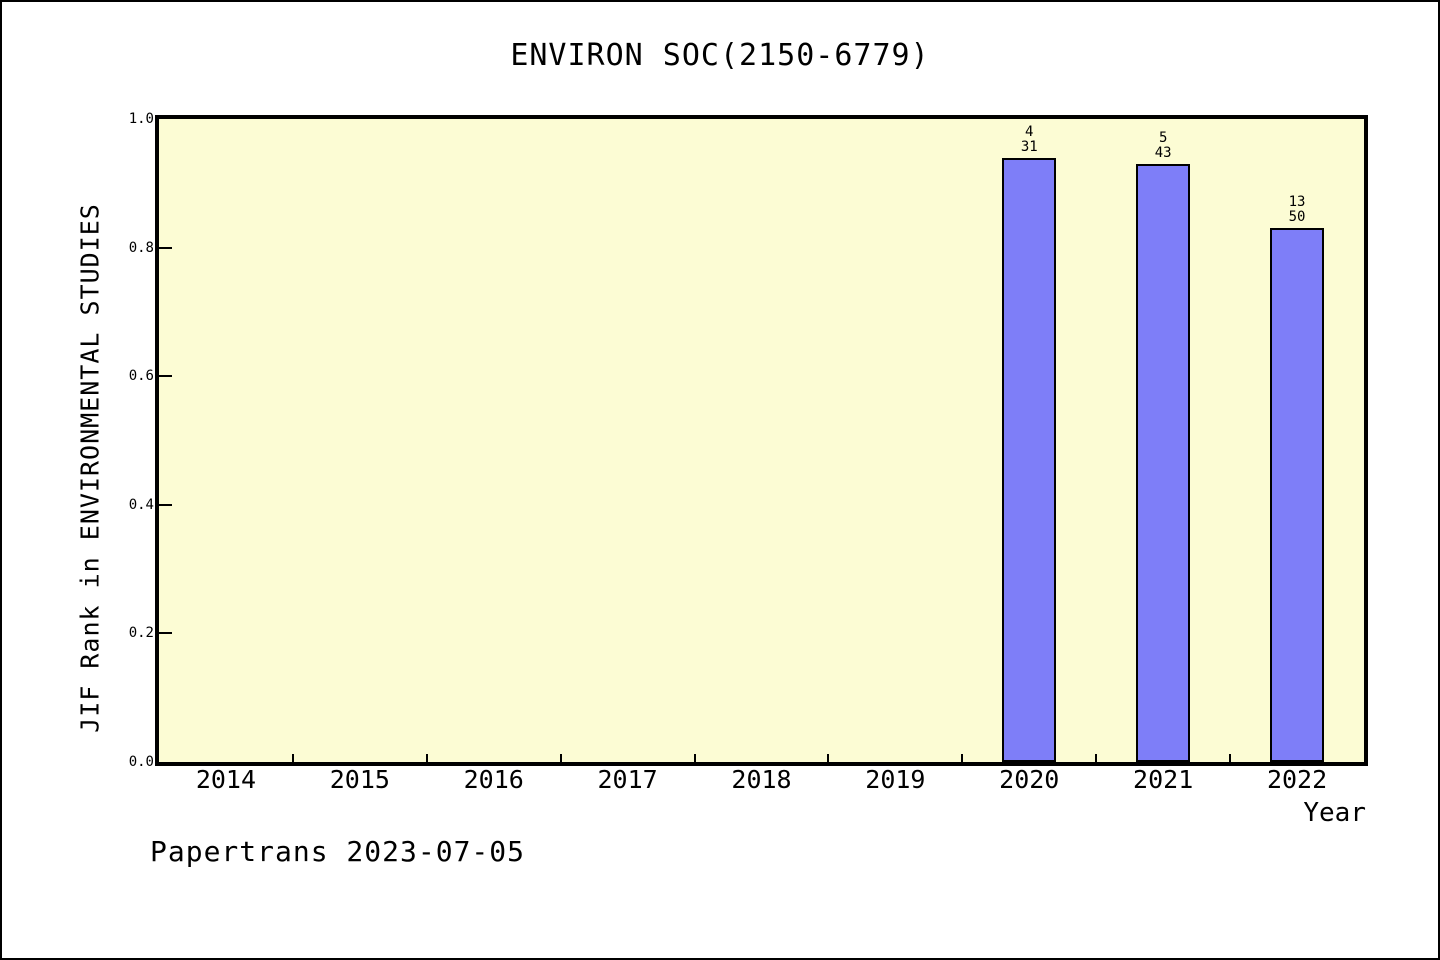 The height and width of the screenshot is (960, 1440). Describe the element at coordinates (1029, 131) in the screenshot. I see `bar-rank: 4` at that location.